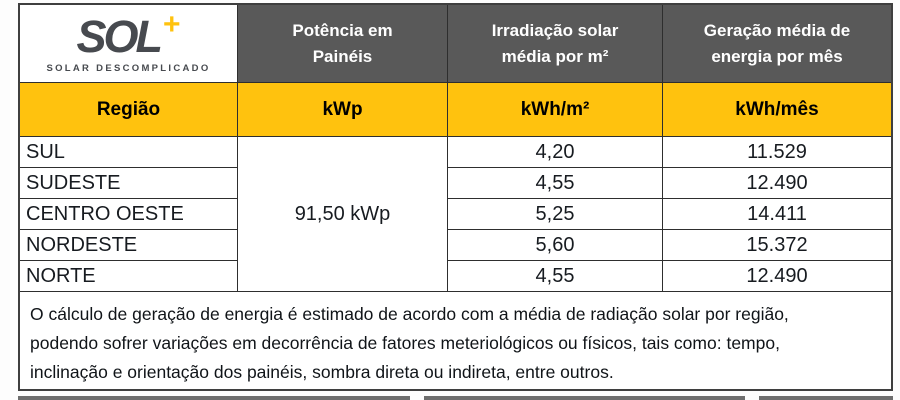 This screenshot has height=400, width=900. I want to click on generation-cell-sudeste: 12.490, so click(777, 183).